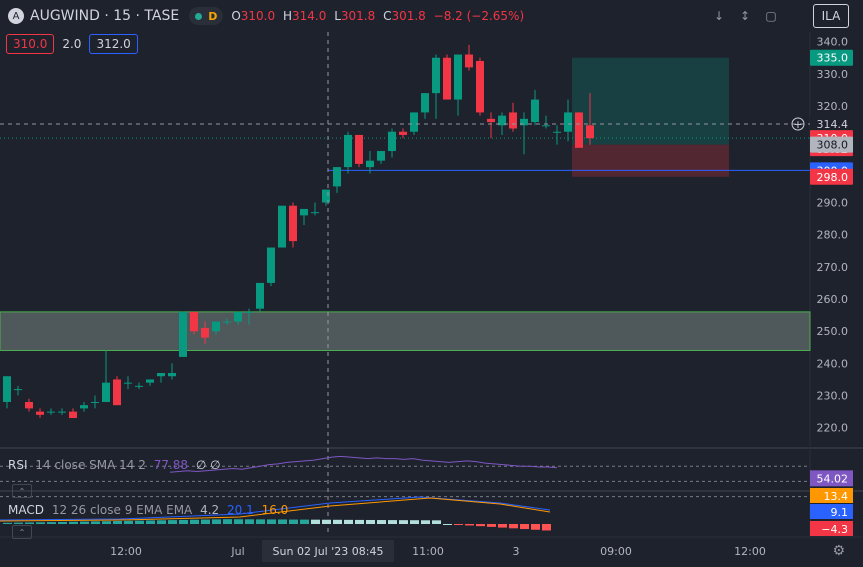 The height and width of the screenshot is (567, 863). Describe the element at coordinates (833, 478) in the screenshot. I see `rsi-badge-text: 54.02` at that location.